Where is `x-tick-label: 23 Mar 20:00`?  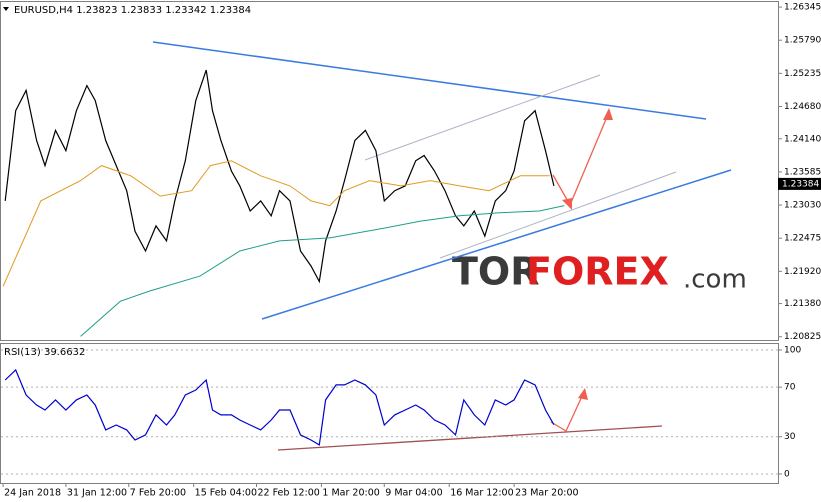 x-tick-label: 23 Mar 20:00 is located at coordinates (546, 493).